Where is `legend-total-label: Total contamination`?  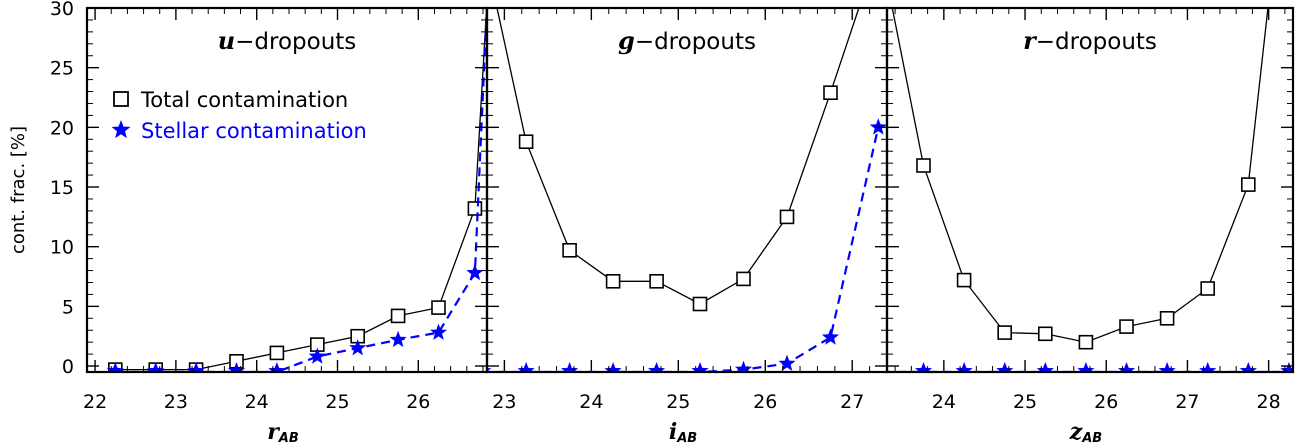
legend-total-label: Total contamination is located at coordinates (244, 100).